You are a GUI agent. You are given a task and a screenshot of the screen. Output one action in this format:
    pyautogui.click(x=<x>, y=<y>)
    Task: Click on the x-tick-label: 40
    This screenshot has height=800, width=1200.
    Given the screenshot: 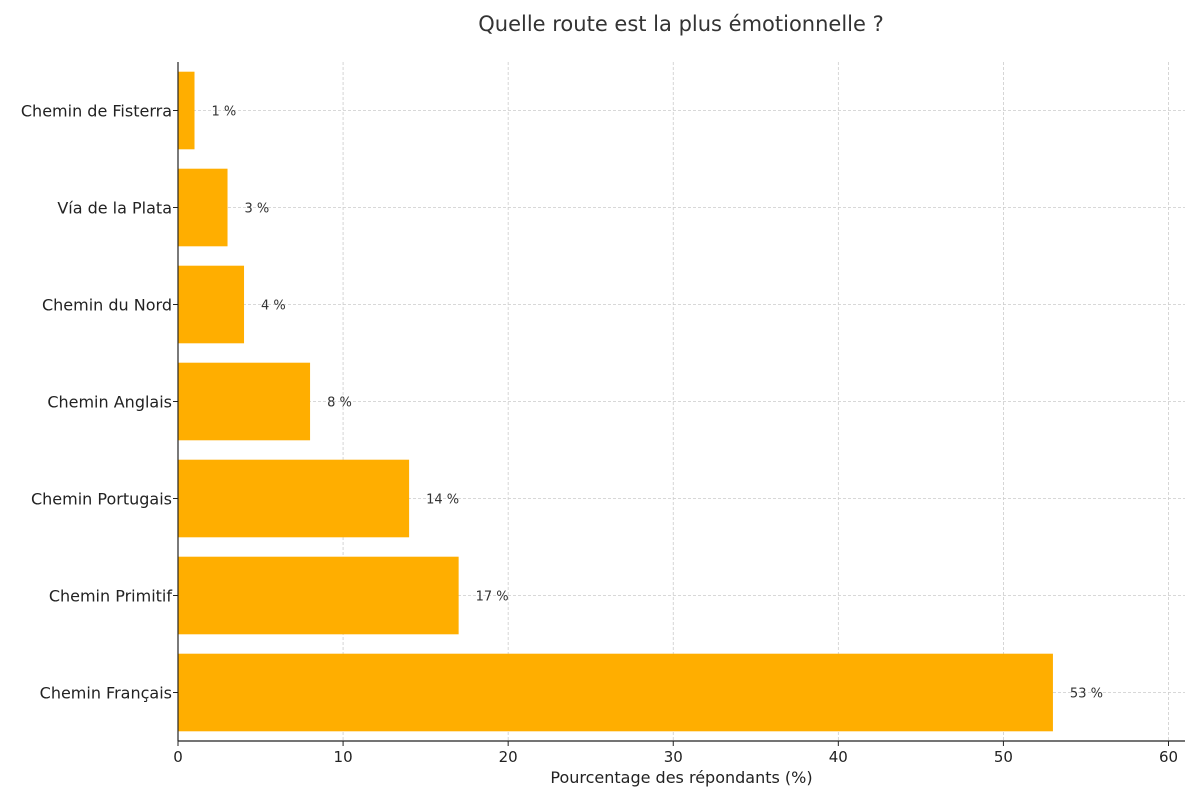 What is the action you would take?
    pyautogui.click(x=838, y=757)
    